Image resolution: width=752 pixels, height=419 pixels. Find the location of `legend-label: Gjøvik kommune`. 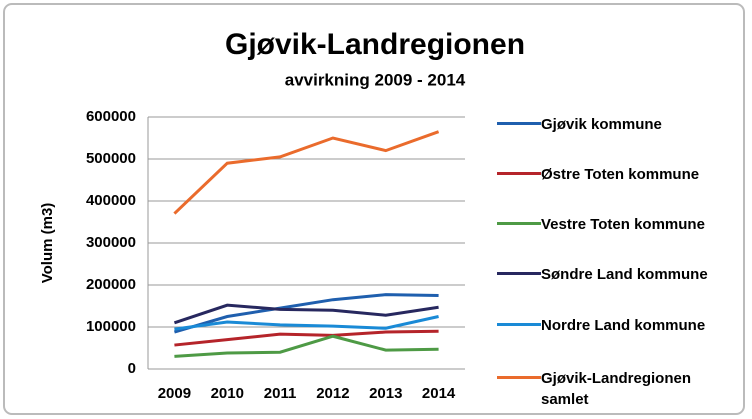

legend-label: Gjøvik kommune is located at coordinates (601, 124).